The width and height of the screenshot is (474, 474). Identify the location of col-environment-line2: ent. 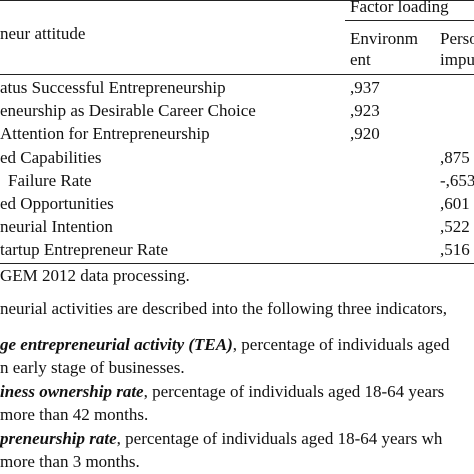
(360, 59).